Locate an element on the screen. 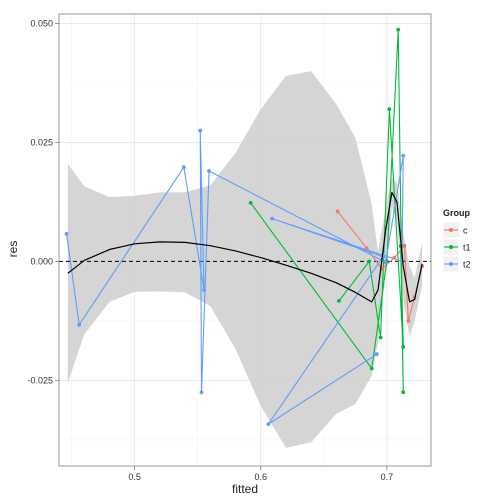 This screenshot has height=504, width=504. legend: Group c t1 t2 is located at coordinates (456, 240).